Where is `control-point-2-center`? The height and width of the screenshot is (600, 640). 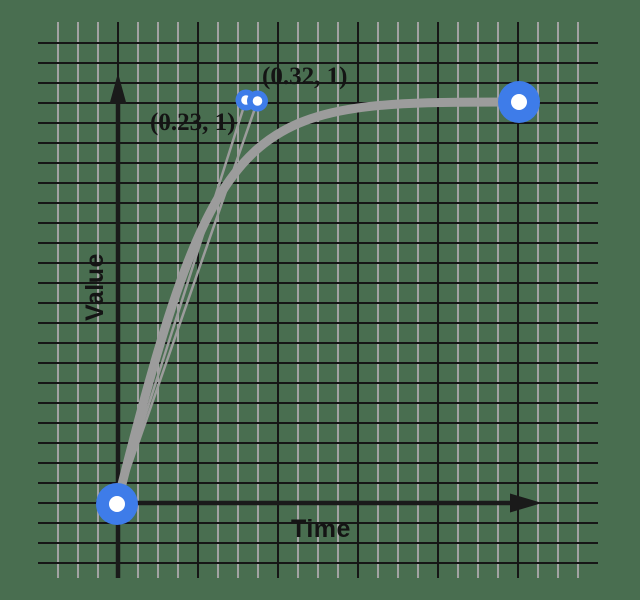 control-point-2-center is located at coordinates (257, 101).